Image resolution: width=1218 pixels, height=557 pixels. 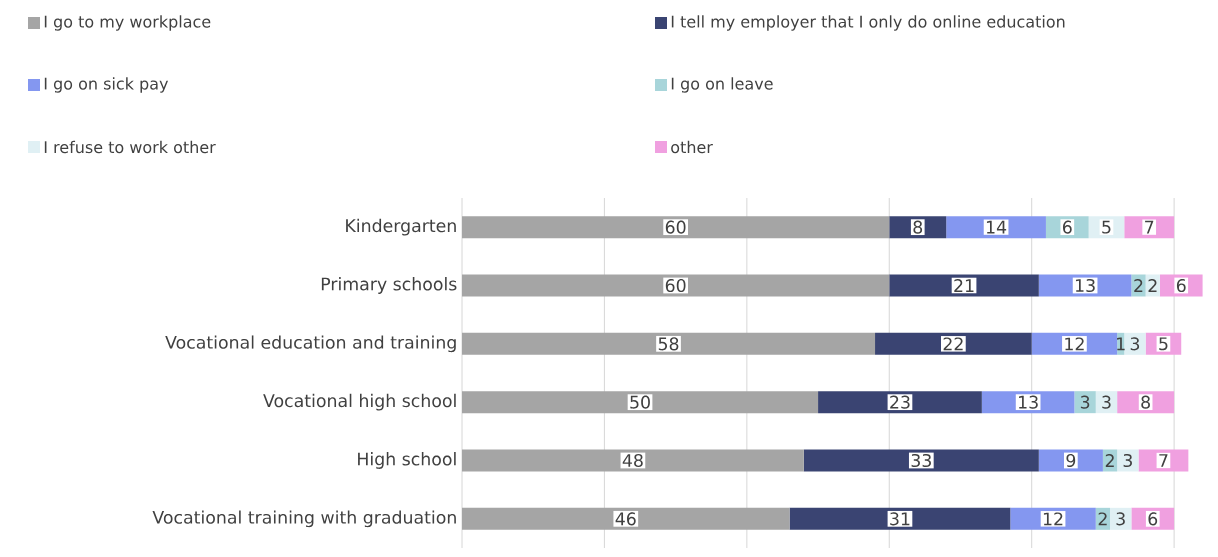 I want to click on y-tick-label: High school, so click(x=407, y=460).